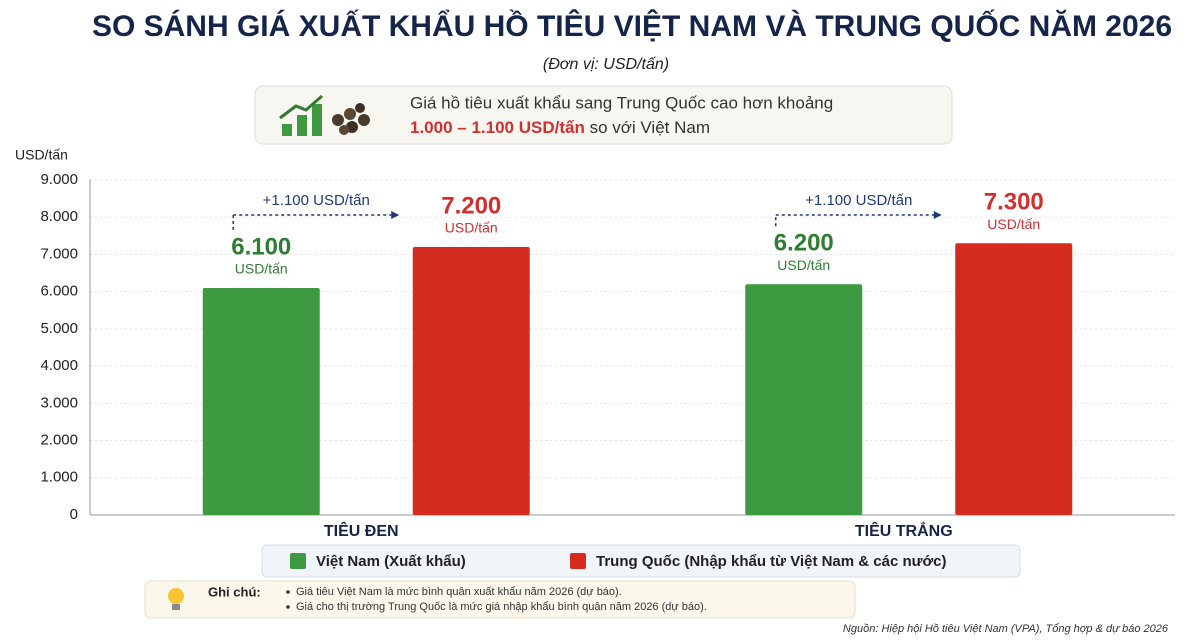 The width and height of the screenshot is (1200, 640). What do you see at coordinates (41, 155) in the screenshot?
I see `y-axis-label: USD/tấn` at bounding box center [41, 155].